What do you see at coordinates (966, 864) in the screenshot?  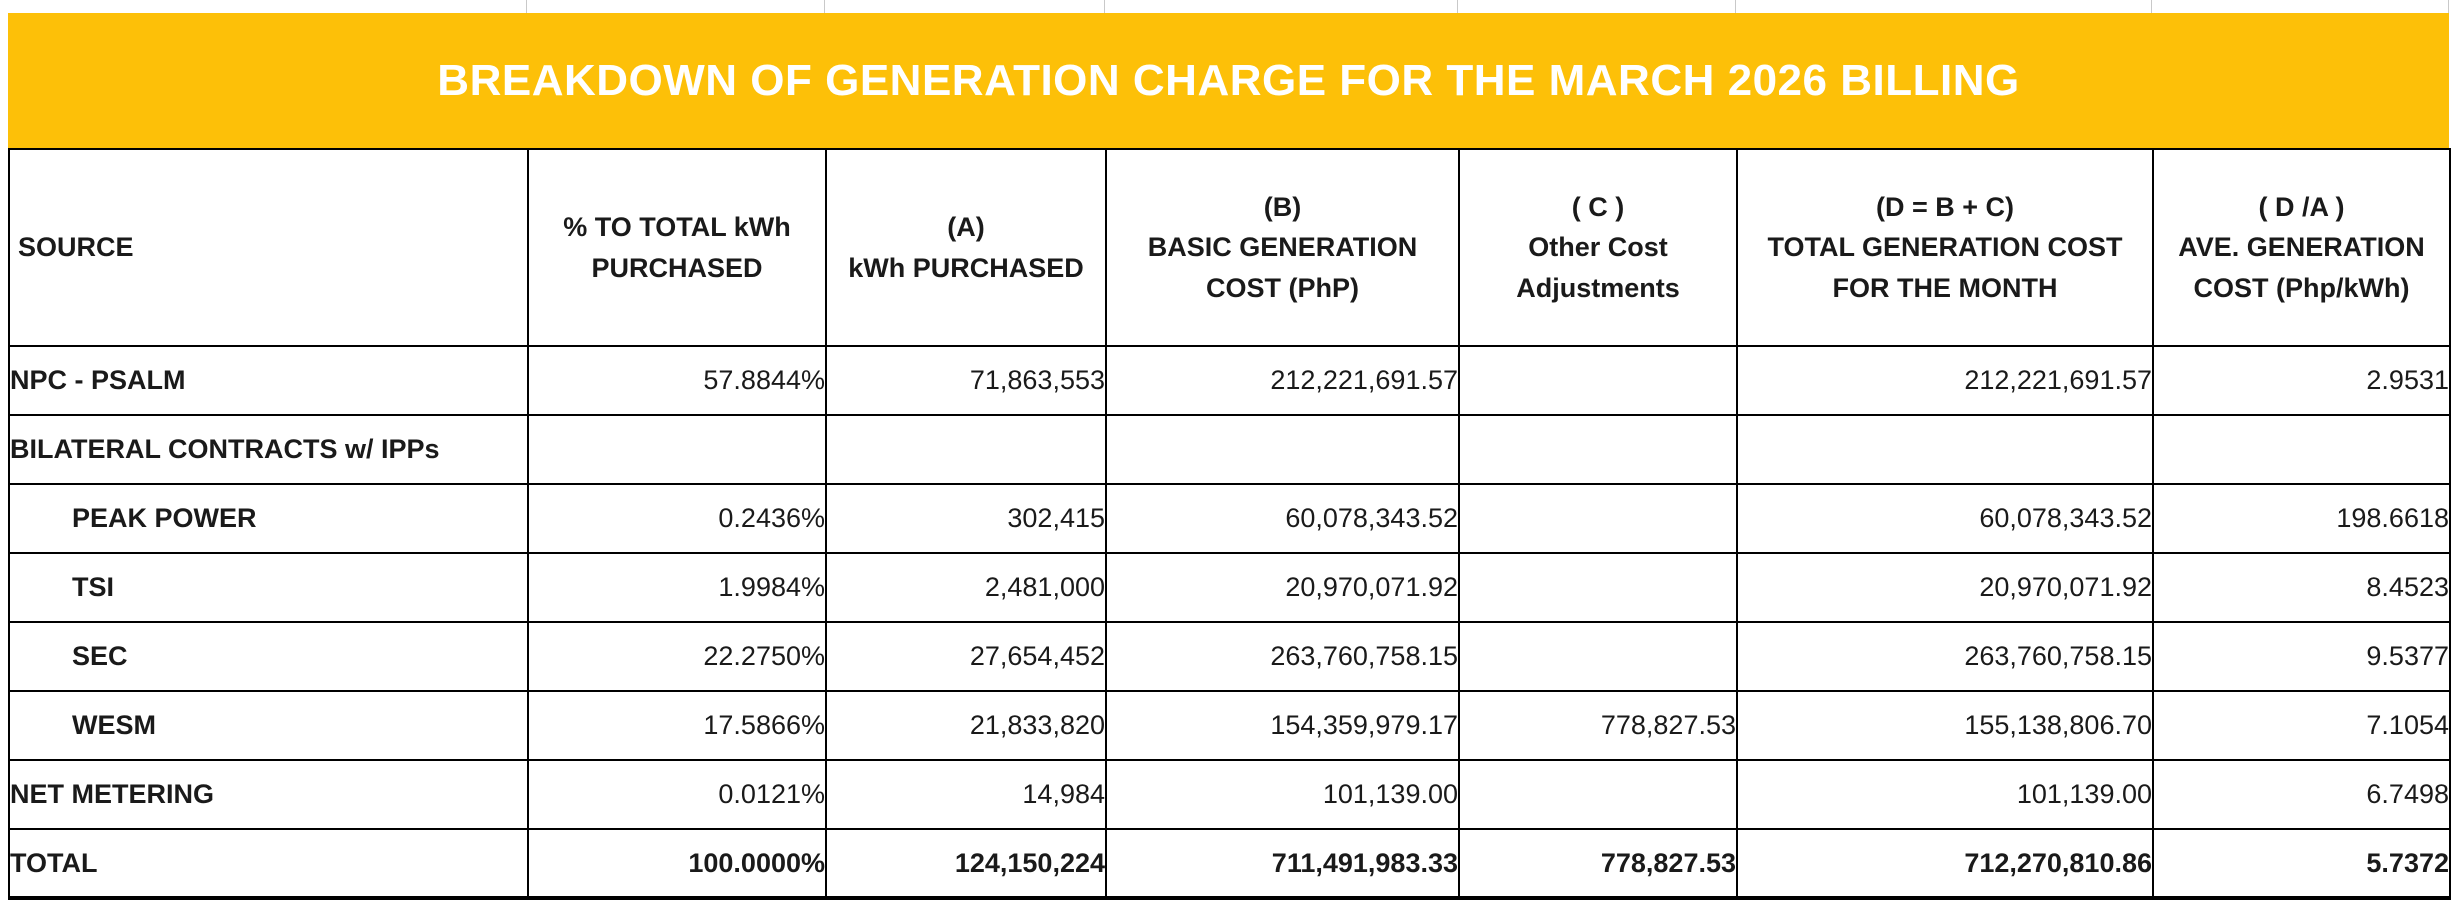 I see `cell-kwh-purchased: 124,150,224` at bounding box center [966, 864].